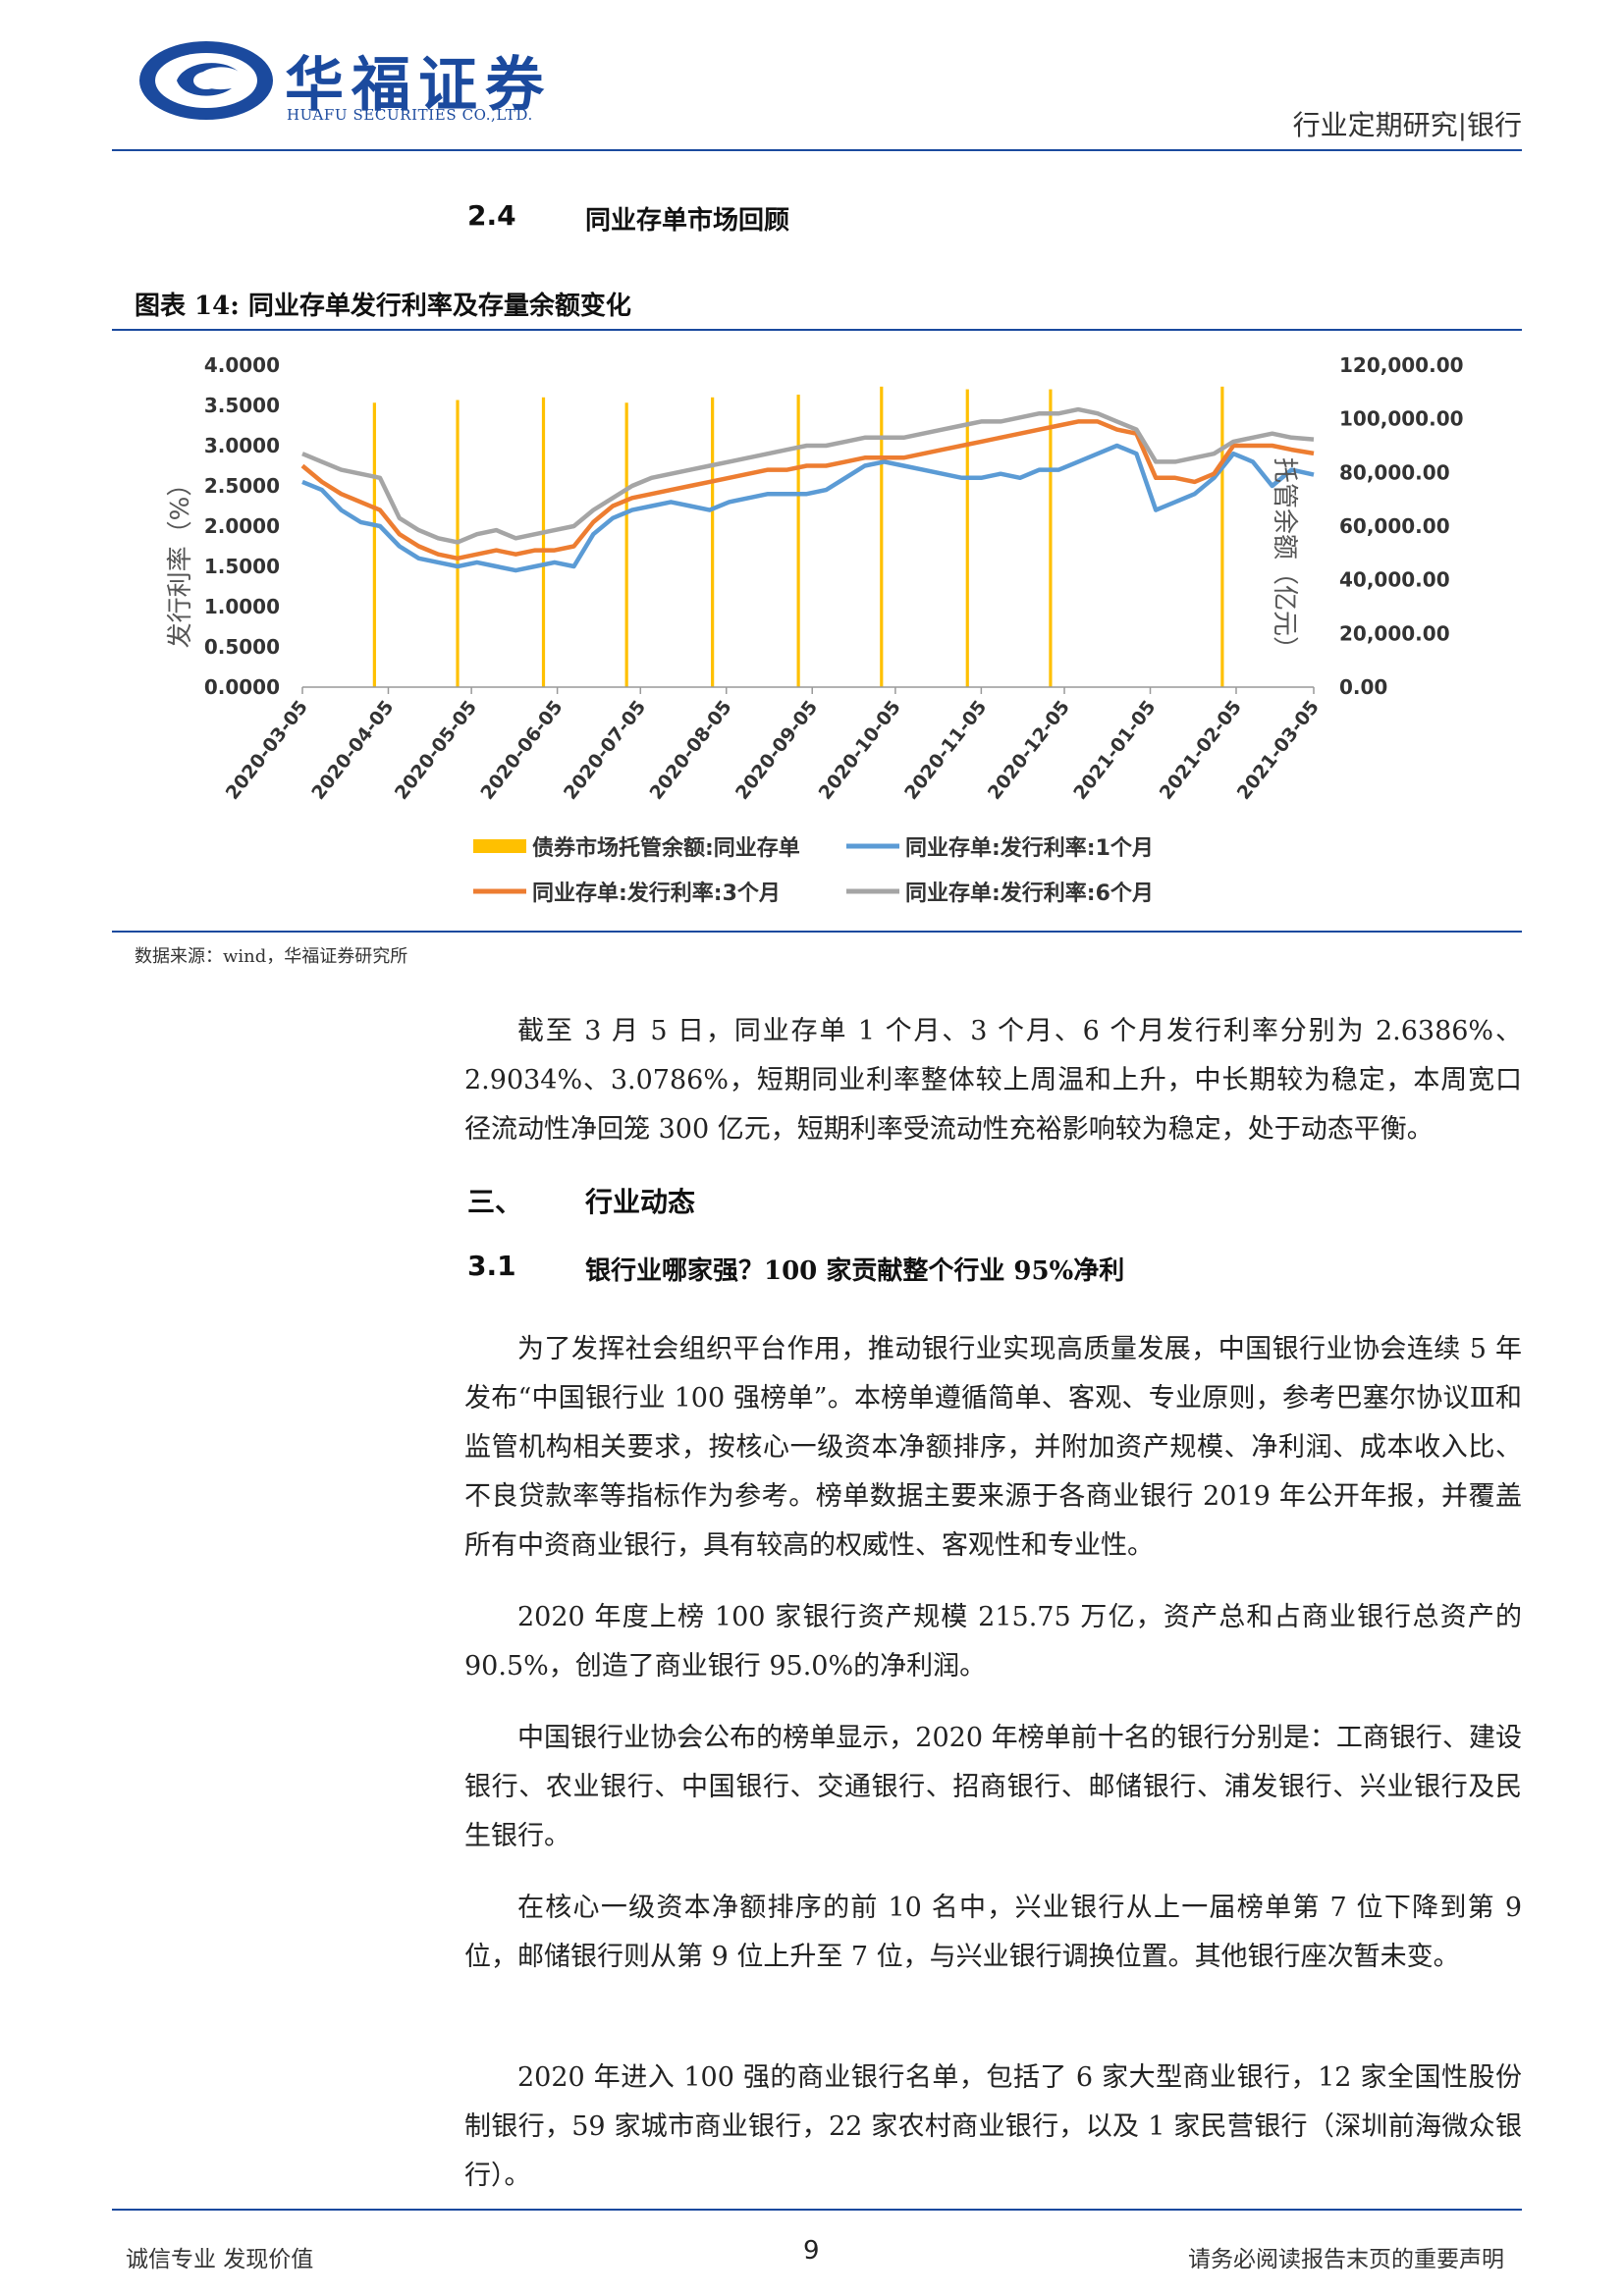  Describe the element at coordinates (206, 80) in the screenshot. I see `huafu-logo-icon` at that location.